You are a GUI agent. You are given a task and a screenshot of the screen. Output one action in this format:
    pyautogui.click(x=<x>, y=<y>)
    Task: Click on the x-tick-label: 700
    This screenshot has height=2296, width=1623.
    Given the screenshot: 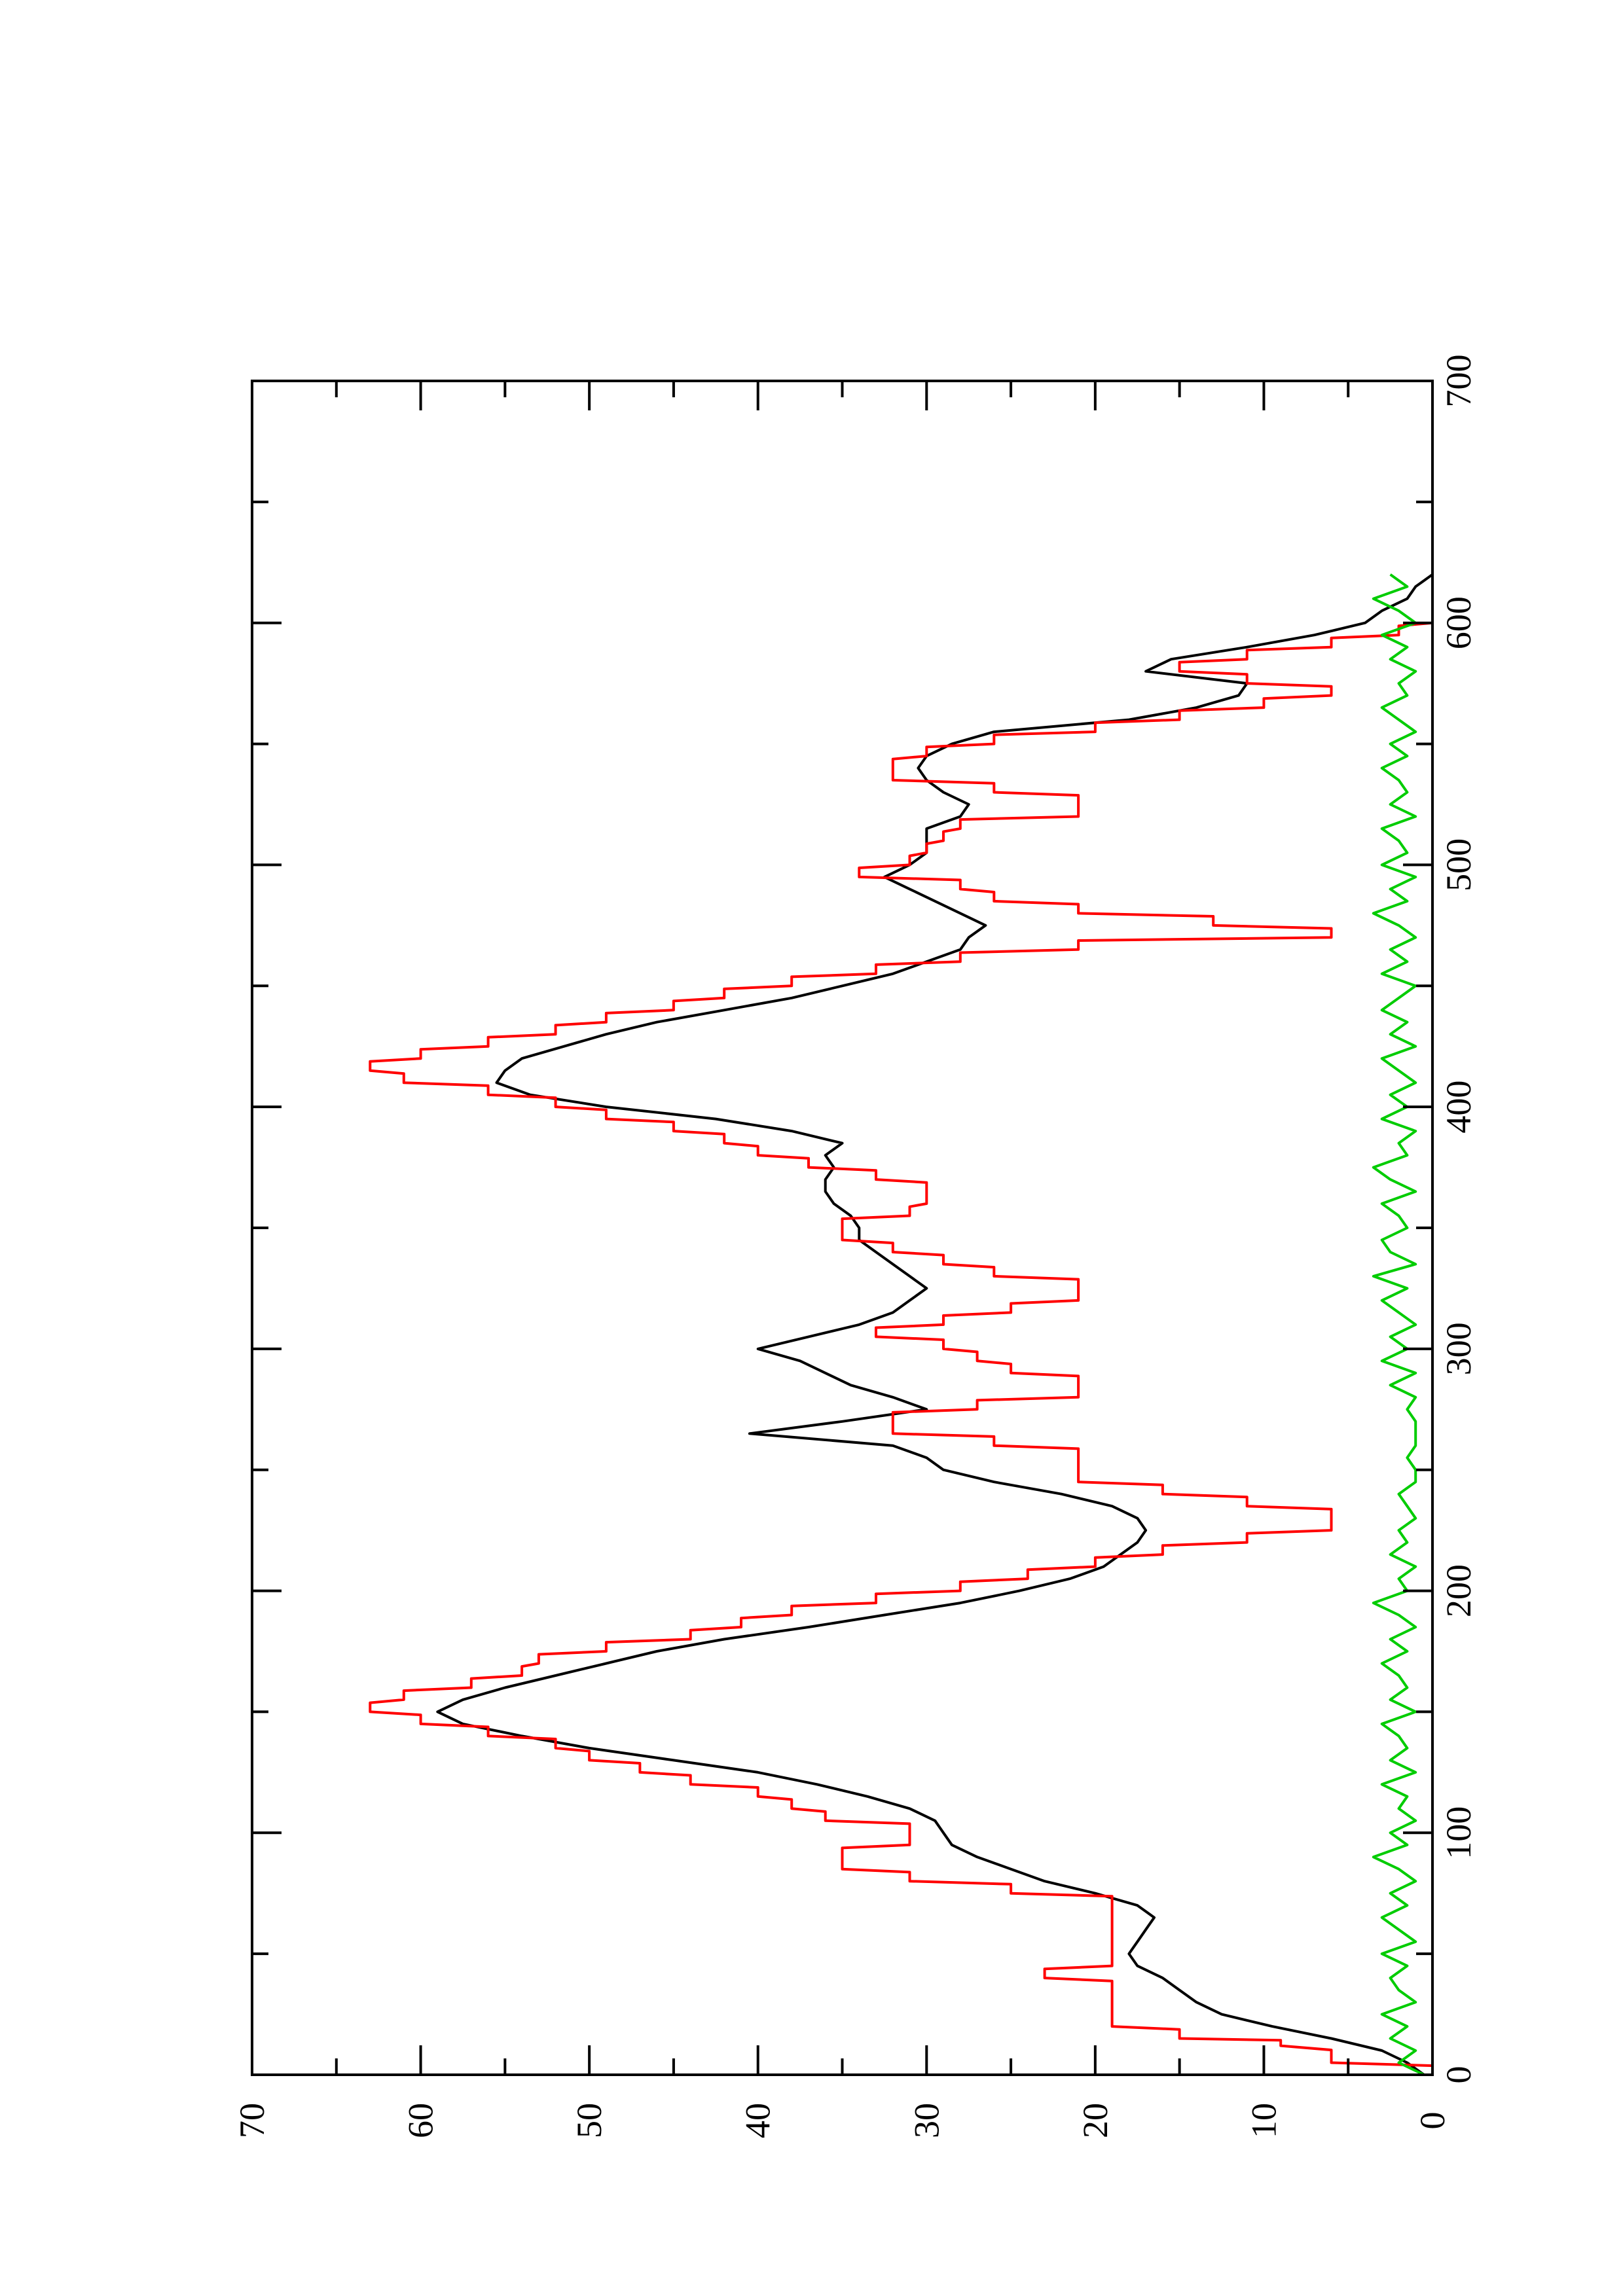 What is the action you would take?
    pyautogui.click(x=1458, y=381)
    